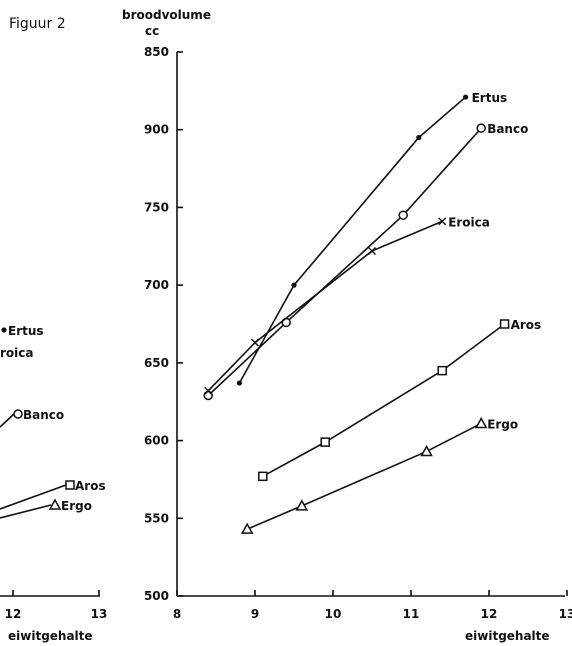 Image resolution: width=572 pixels, height=646 pixels. Describe the element at coordinates (156, 441) in the screenshot. I see `y-tick-label-600: 600` at that location.